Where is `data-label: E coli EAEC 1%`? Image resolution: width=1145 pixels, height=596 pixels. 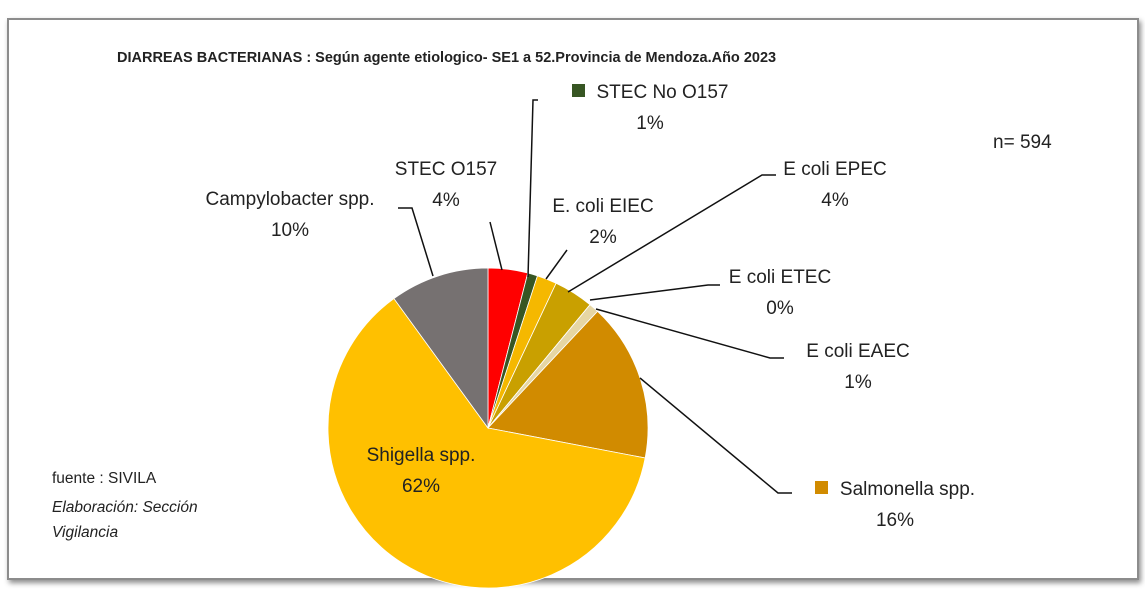
data-label: E coli EAEC 1% is located at coordinates (858, 367).